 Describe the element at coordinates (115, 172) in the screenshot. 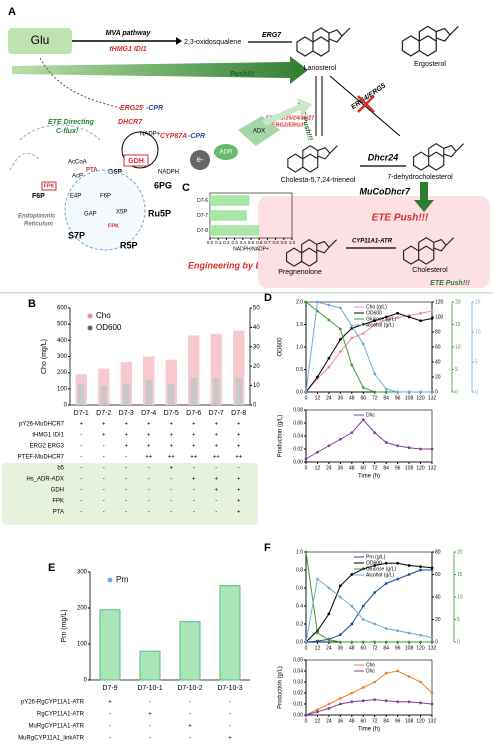

I see `g6p: G6P` at that location.